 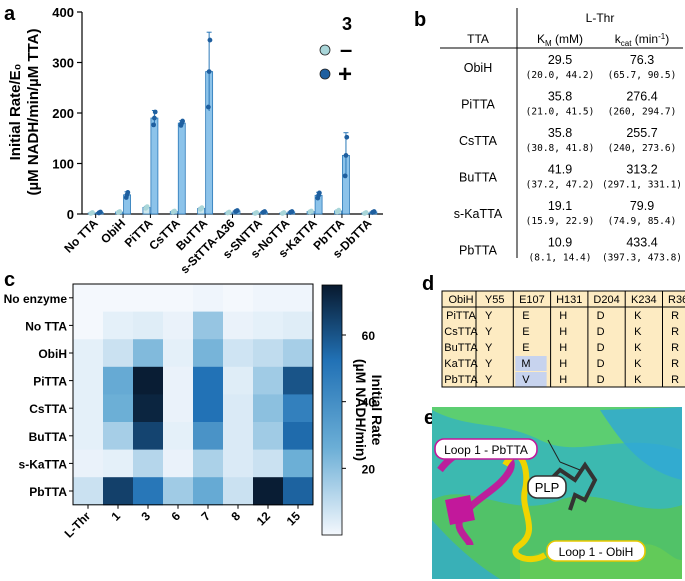 What do you see at coordinates (429, 418) in the screenshot?
I see `panel-letter-e: e` at bounding box center [429, 418].